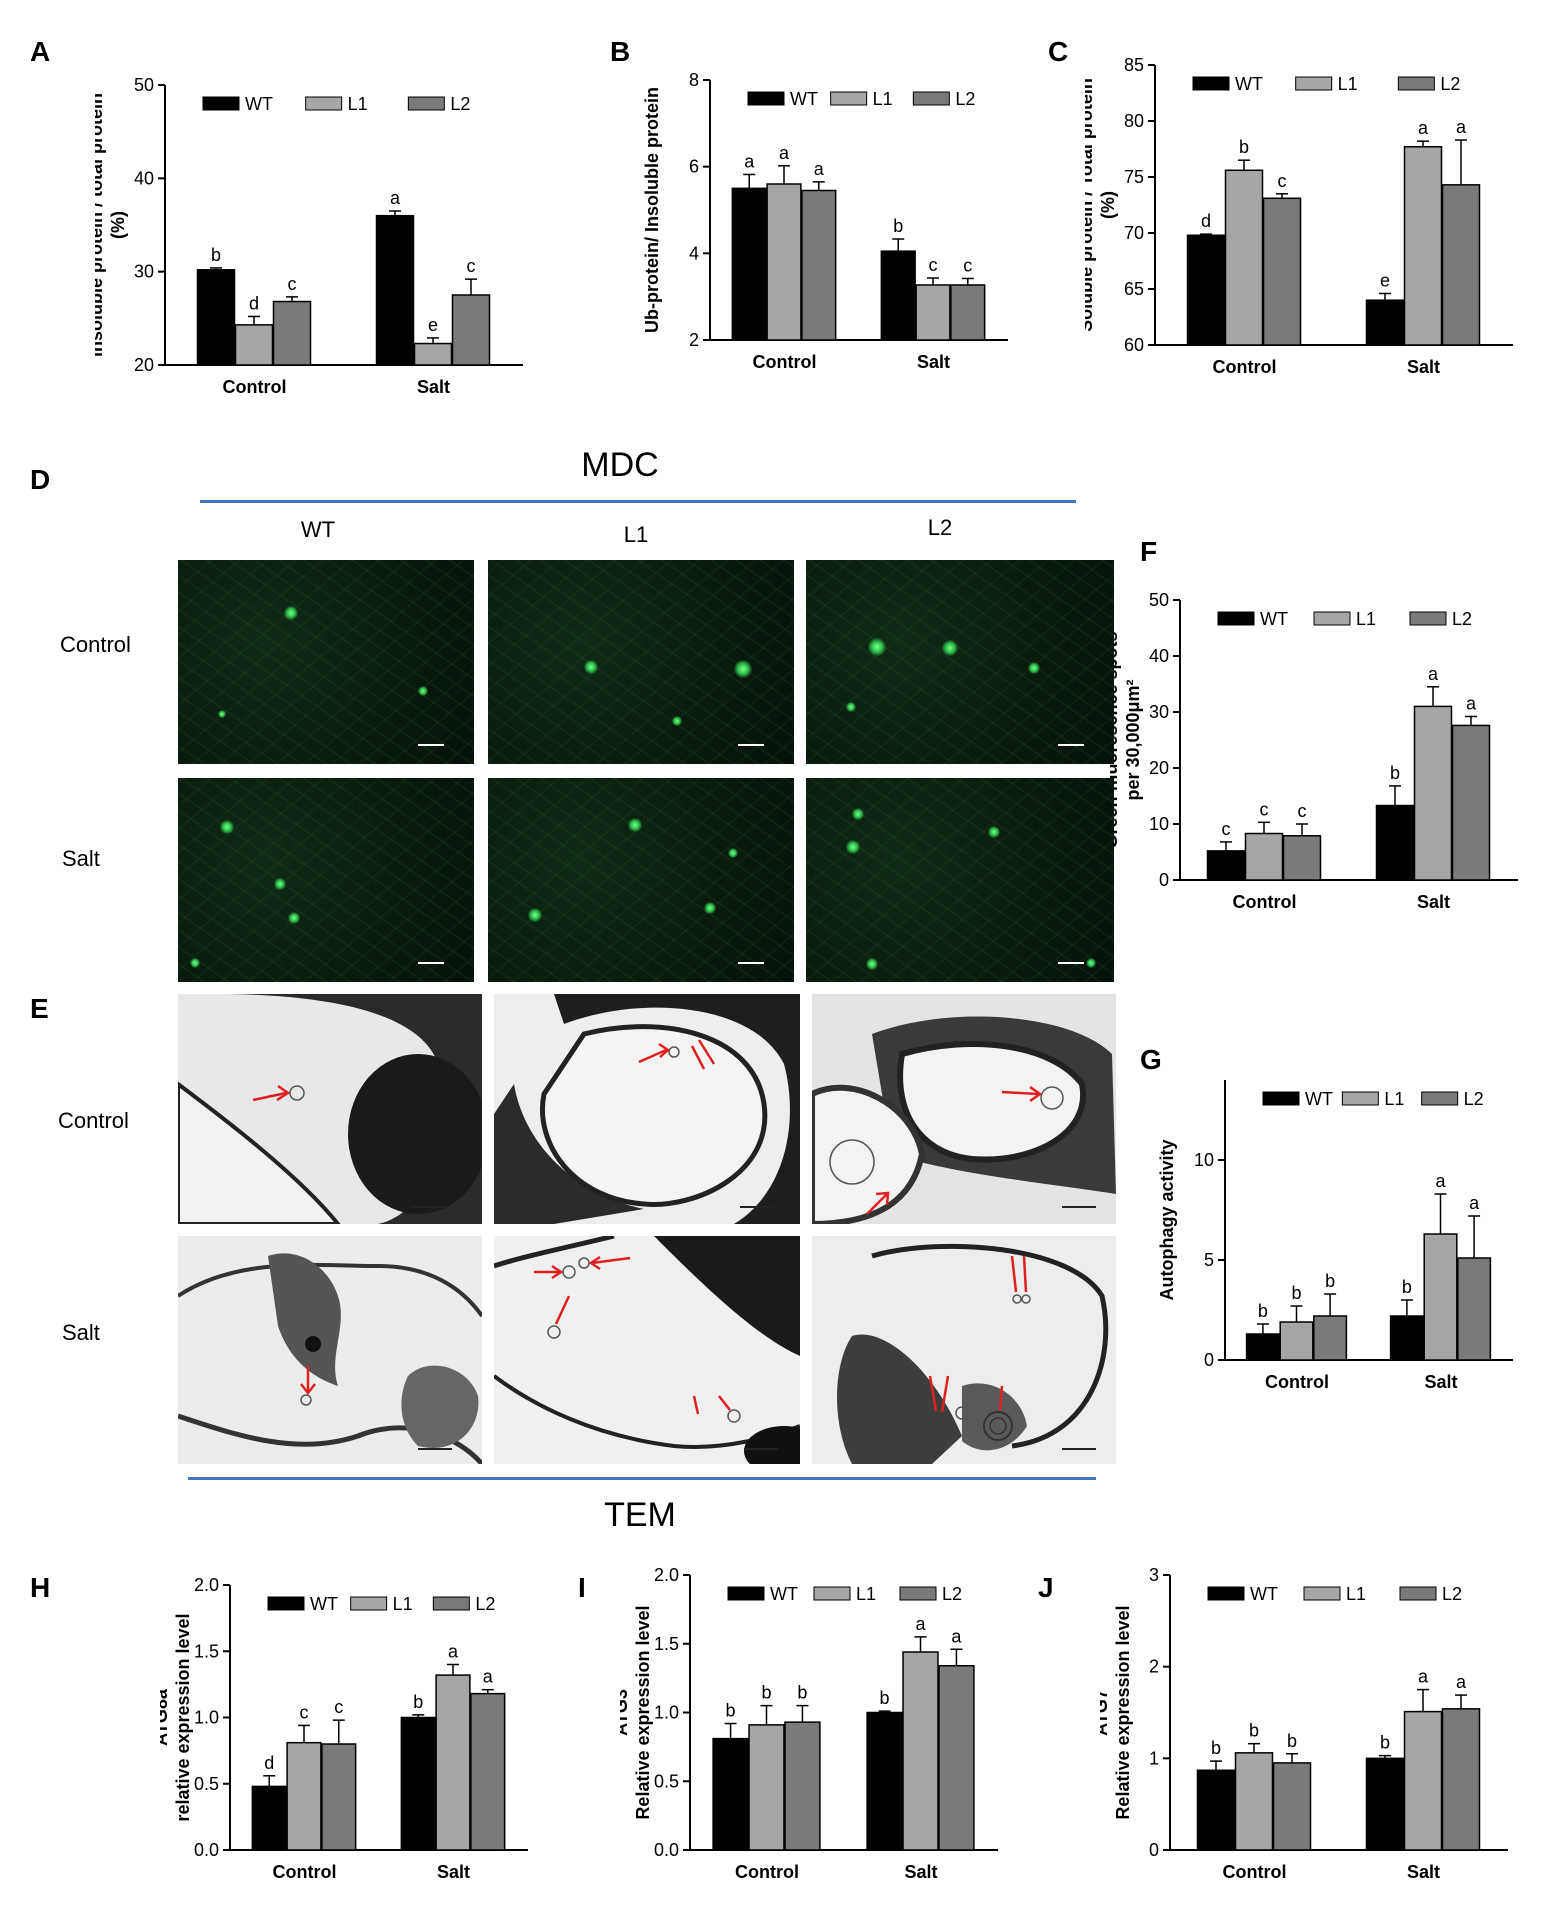 This screenshot has width=1562, height=1917. What do you see at coordinates (642, 1478) in the screenshot?
I see `tem-rule` at bounding box center [642, 1478].